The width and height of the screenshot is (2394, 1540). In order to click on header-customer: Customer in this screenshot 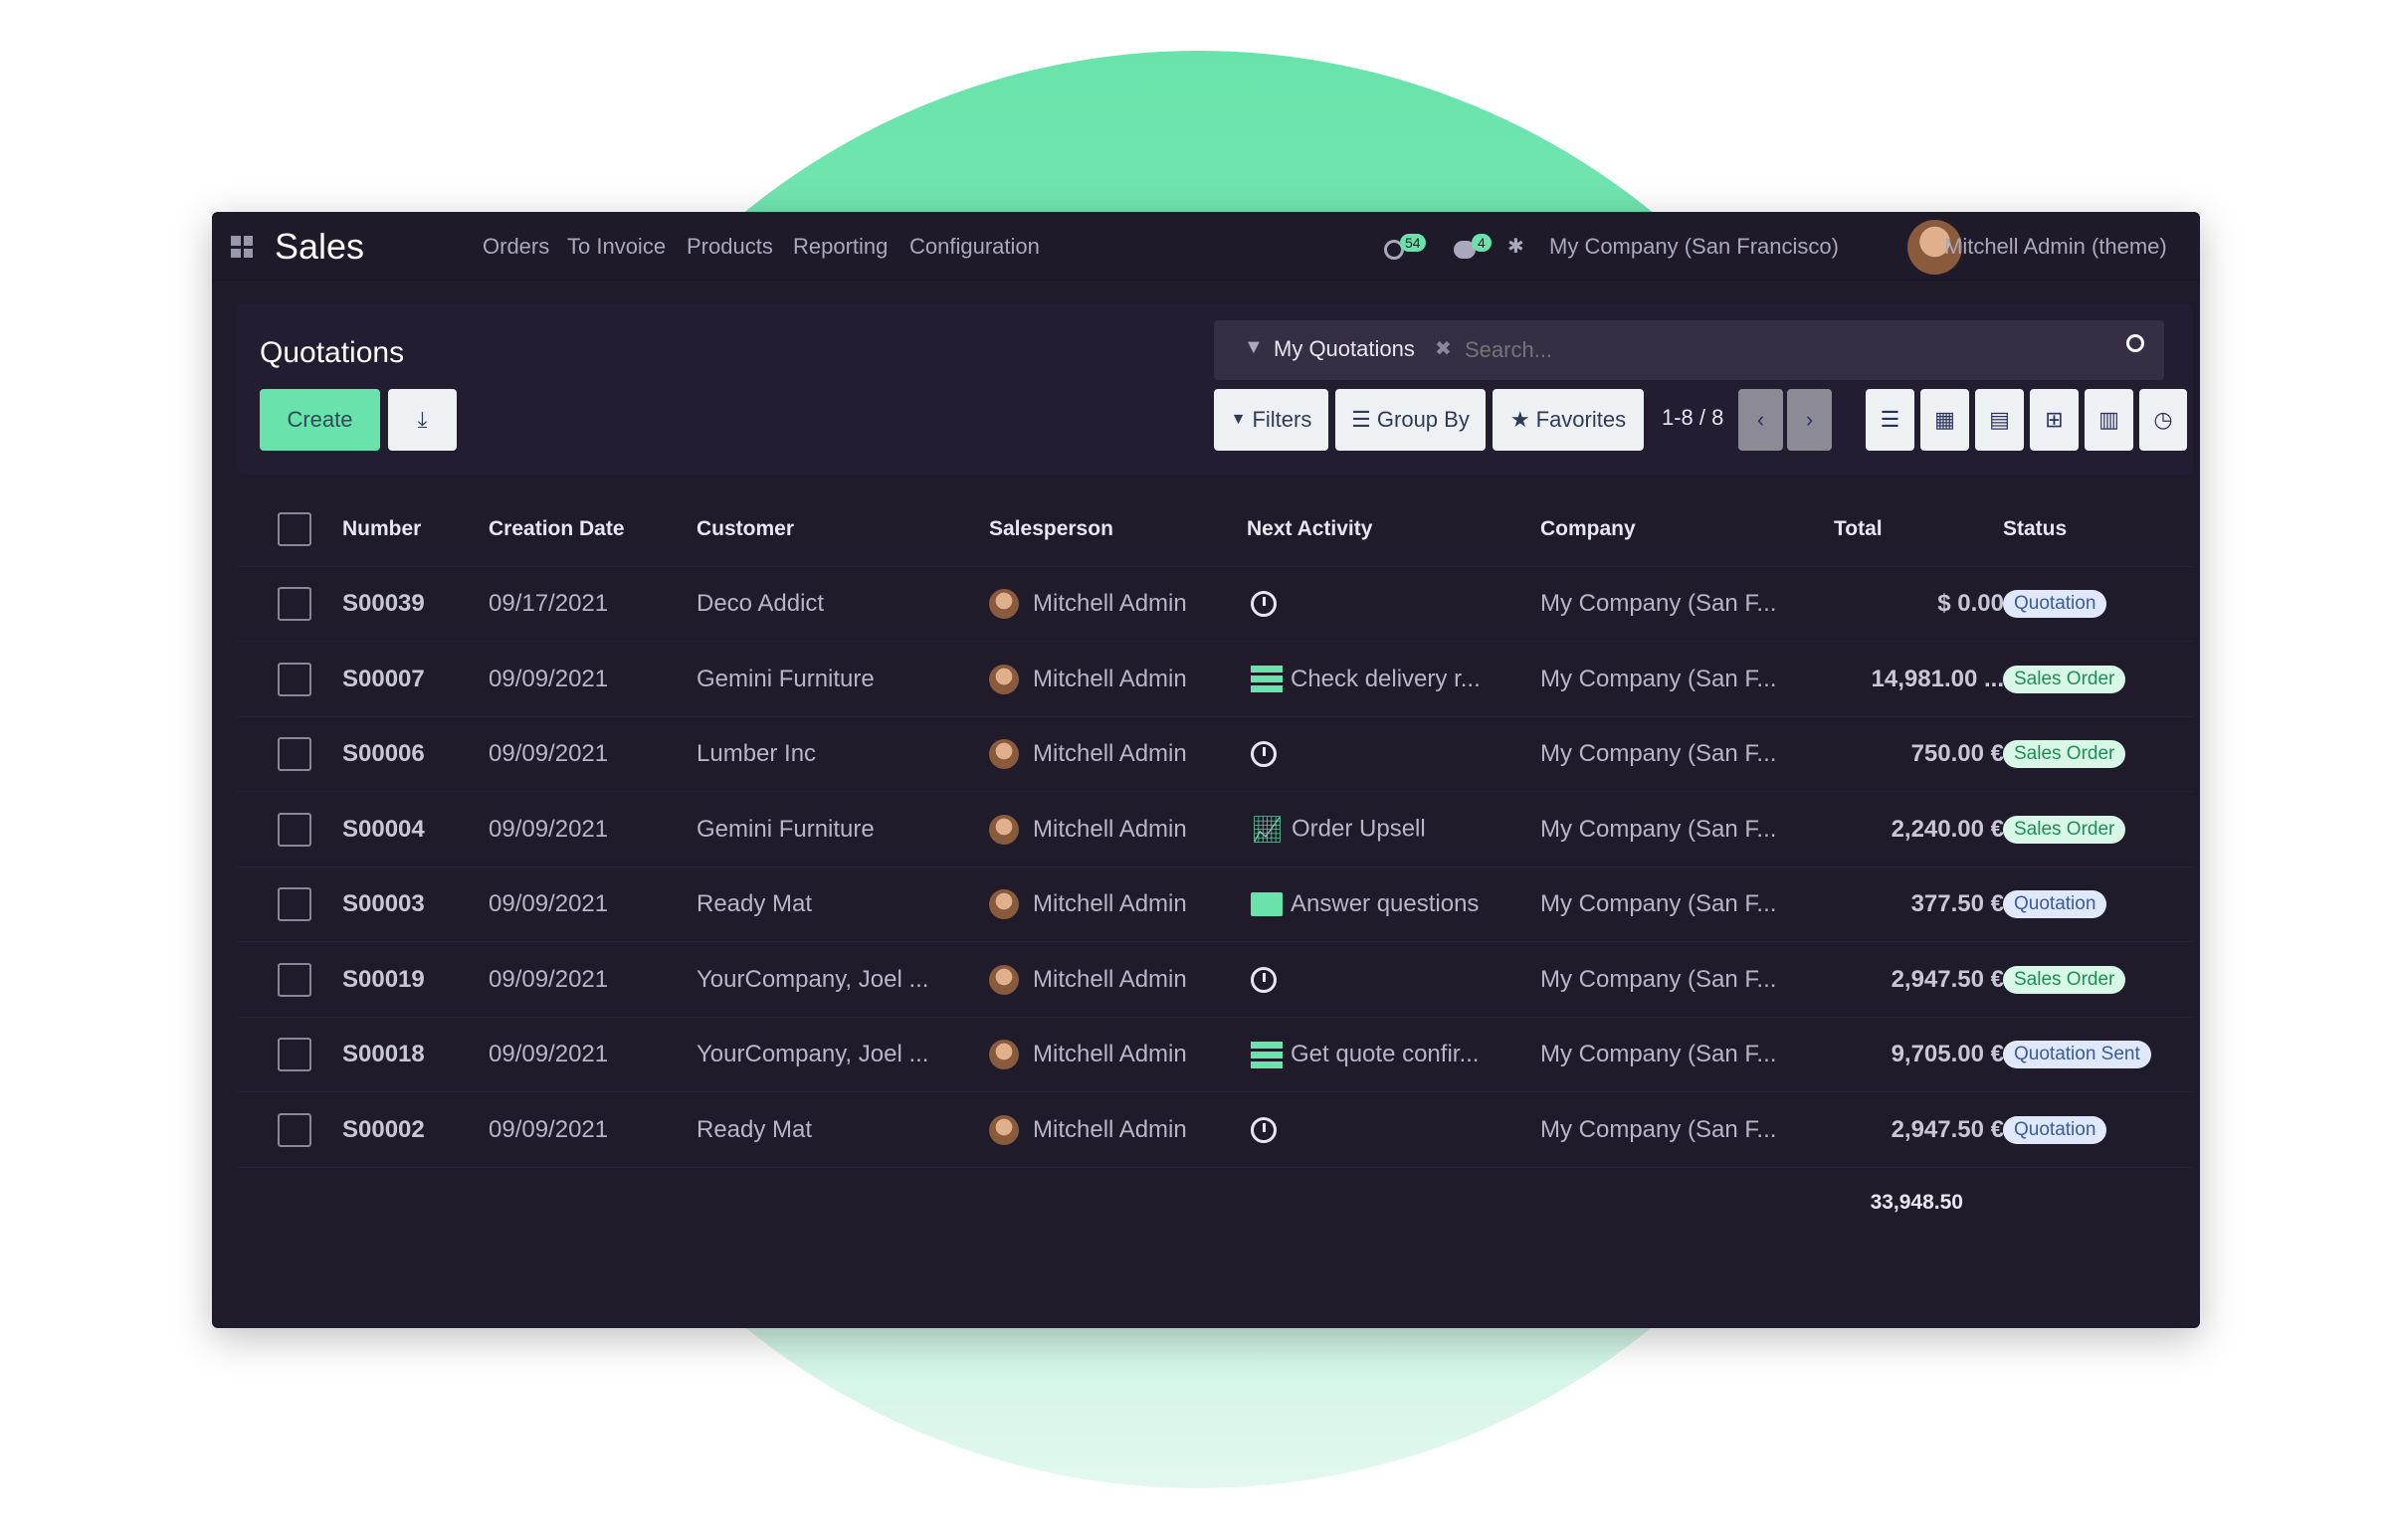, I will do `click(746, 528)`.